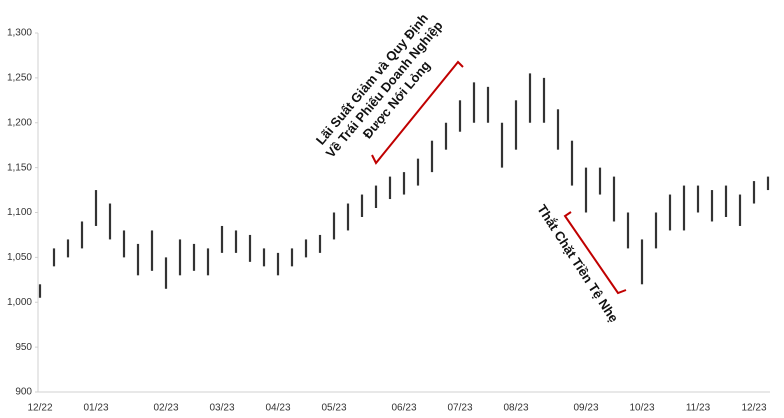 The image size is (784, 418). What do you see at coordinates (641, 408) in the screenshot?
I see `x-tick-label: 10/23` at bounding box center [641, 408].